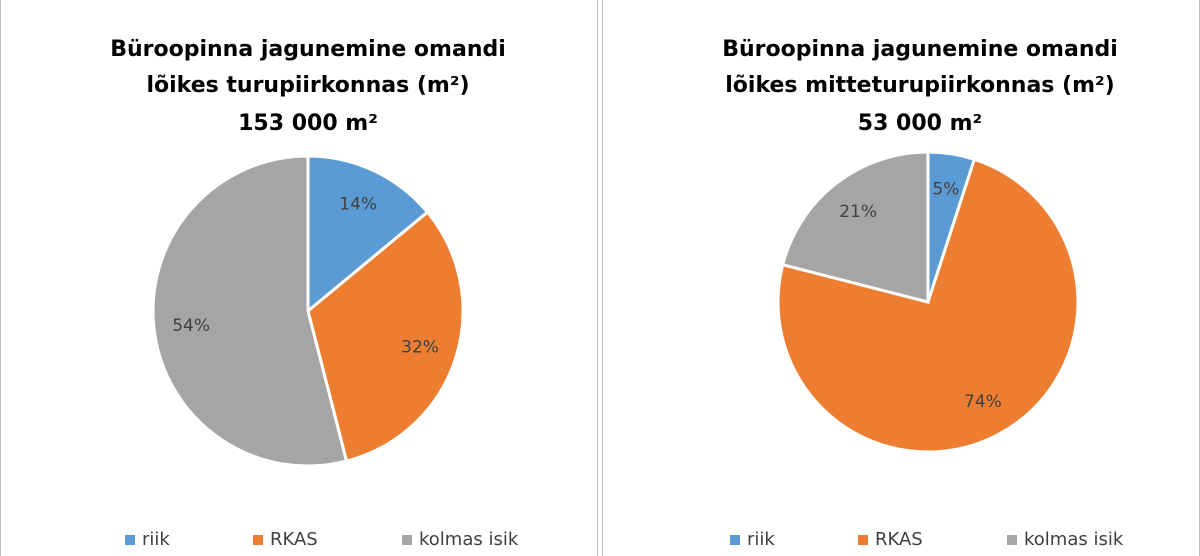 The image size is (1200, 556). What do you see at coordinates (945, 189) in the screenshot?
I see `data-label: 5%` at bounding box center [945, 189].